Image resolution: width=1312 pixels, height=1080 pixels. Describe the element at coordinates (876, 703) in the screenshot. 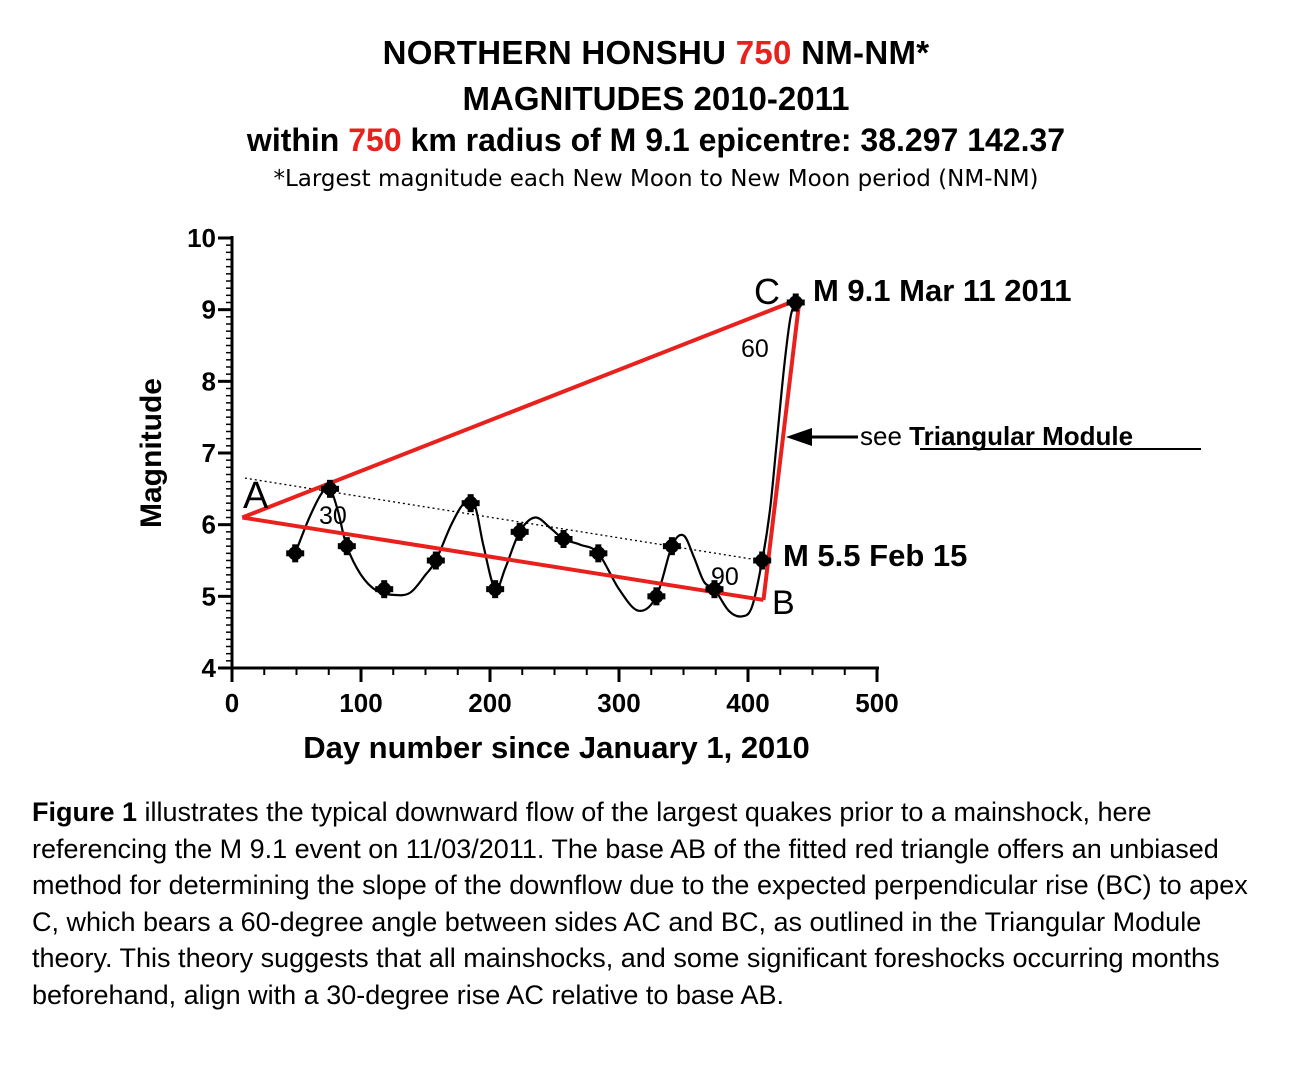

I see `x-tick-label: 500` at that location.